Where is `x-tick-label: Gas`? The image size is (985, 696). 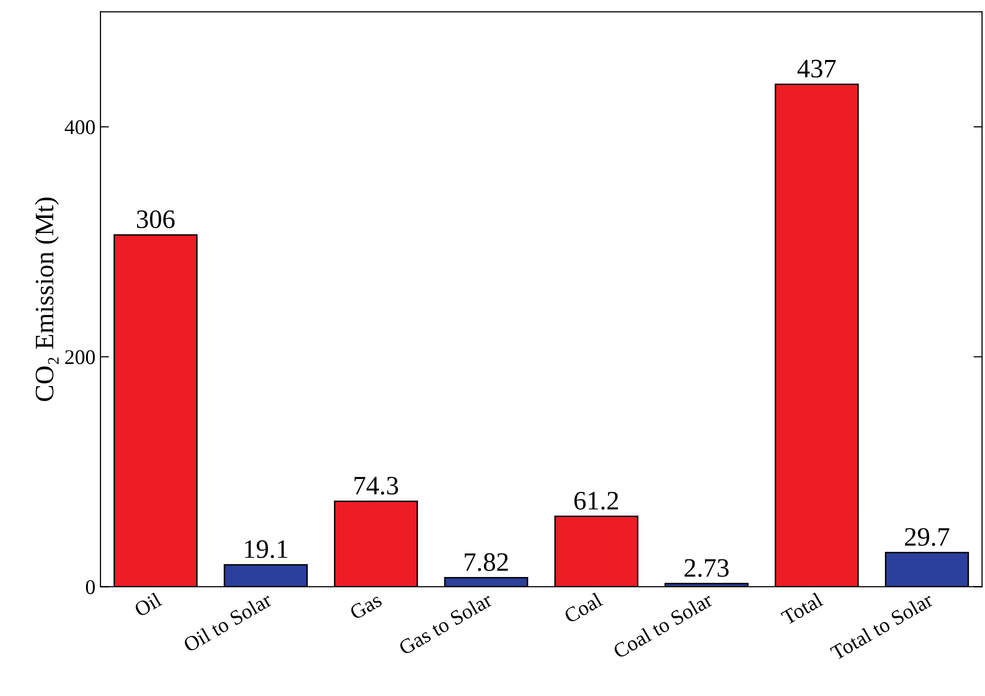 x-tick-label: Gas is located at coordinates (365, 606).